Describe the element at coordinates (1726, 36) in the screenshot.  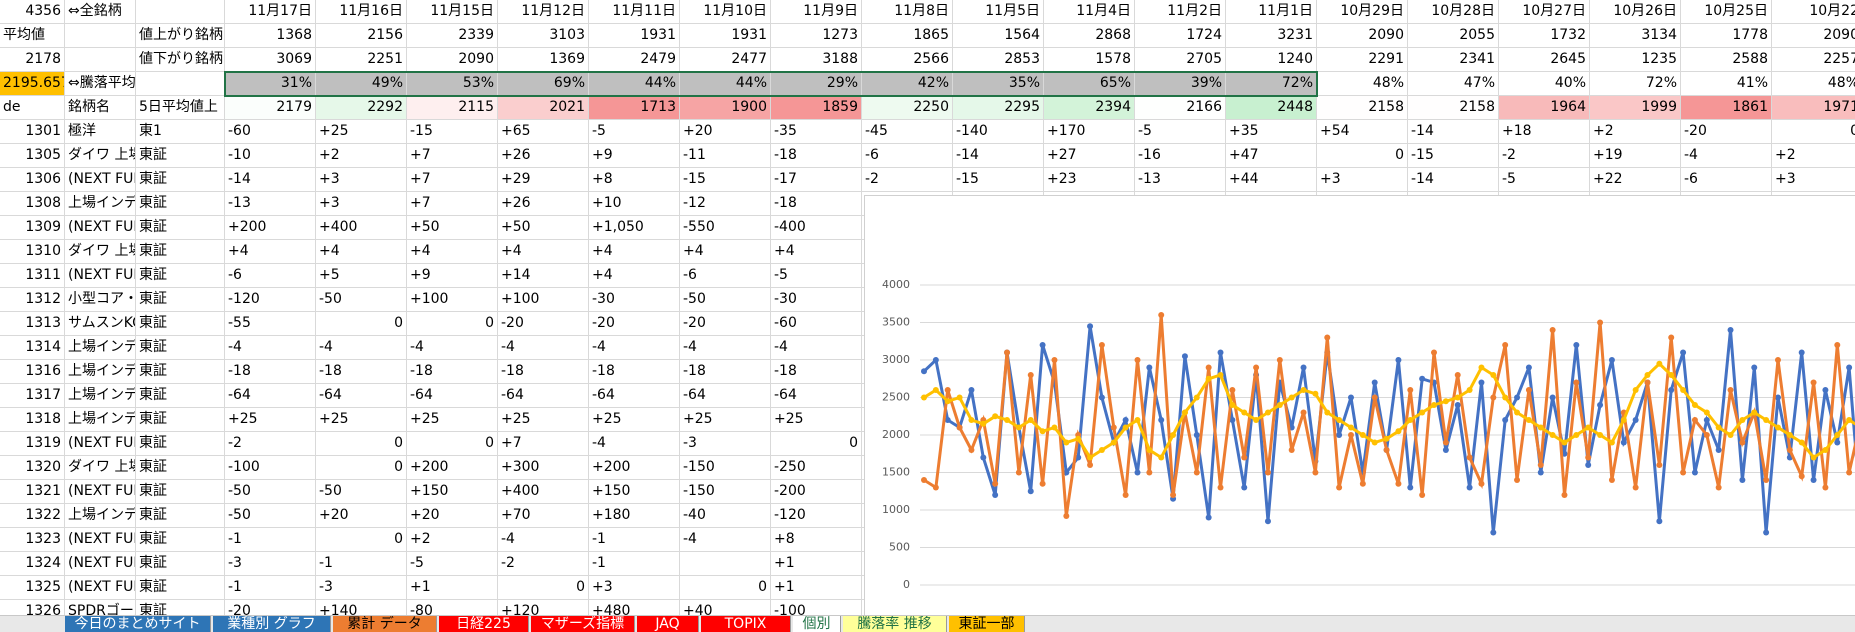
I see `cell: 1778` at that location.